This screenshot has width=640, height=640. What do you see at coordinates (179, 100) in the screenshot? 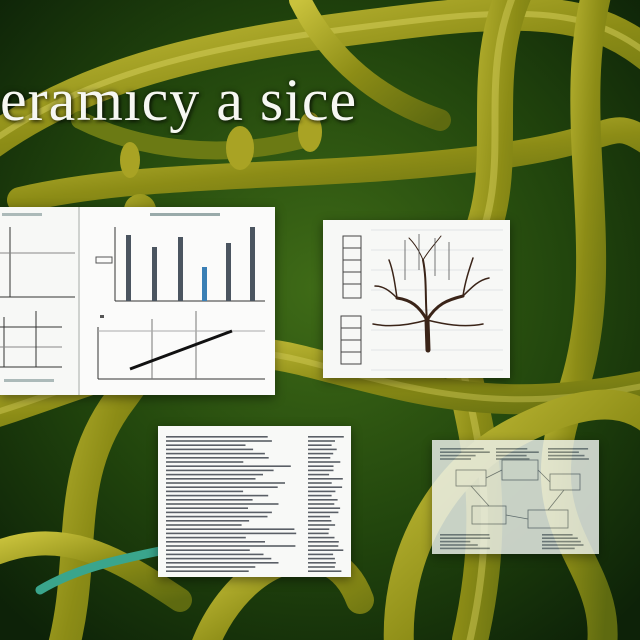
I see `headline-text: eramıcy a sice` at bounding box center [179, 100].